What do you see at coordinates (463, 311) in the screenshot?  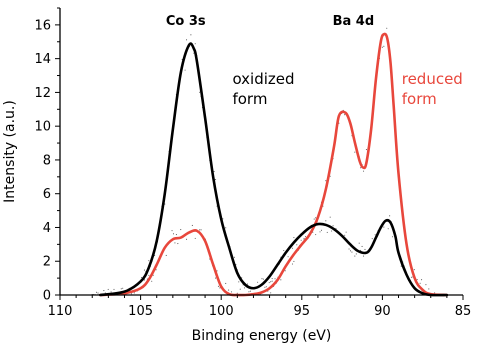 I see `x-tick-label: 85` at bounding box center [463, 311].